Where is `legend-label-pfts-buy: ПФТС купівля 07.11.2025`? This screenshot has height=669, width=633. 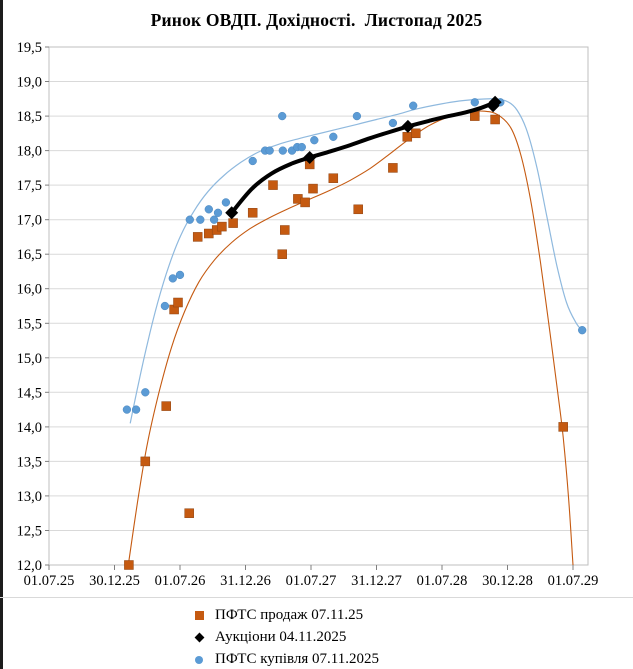 legend-label-pfts-buy: ПФТС купівля 07.11.2025 is located at coordinates (297, 659).